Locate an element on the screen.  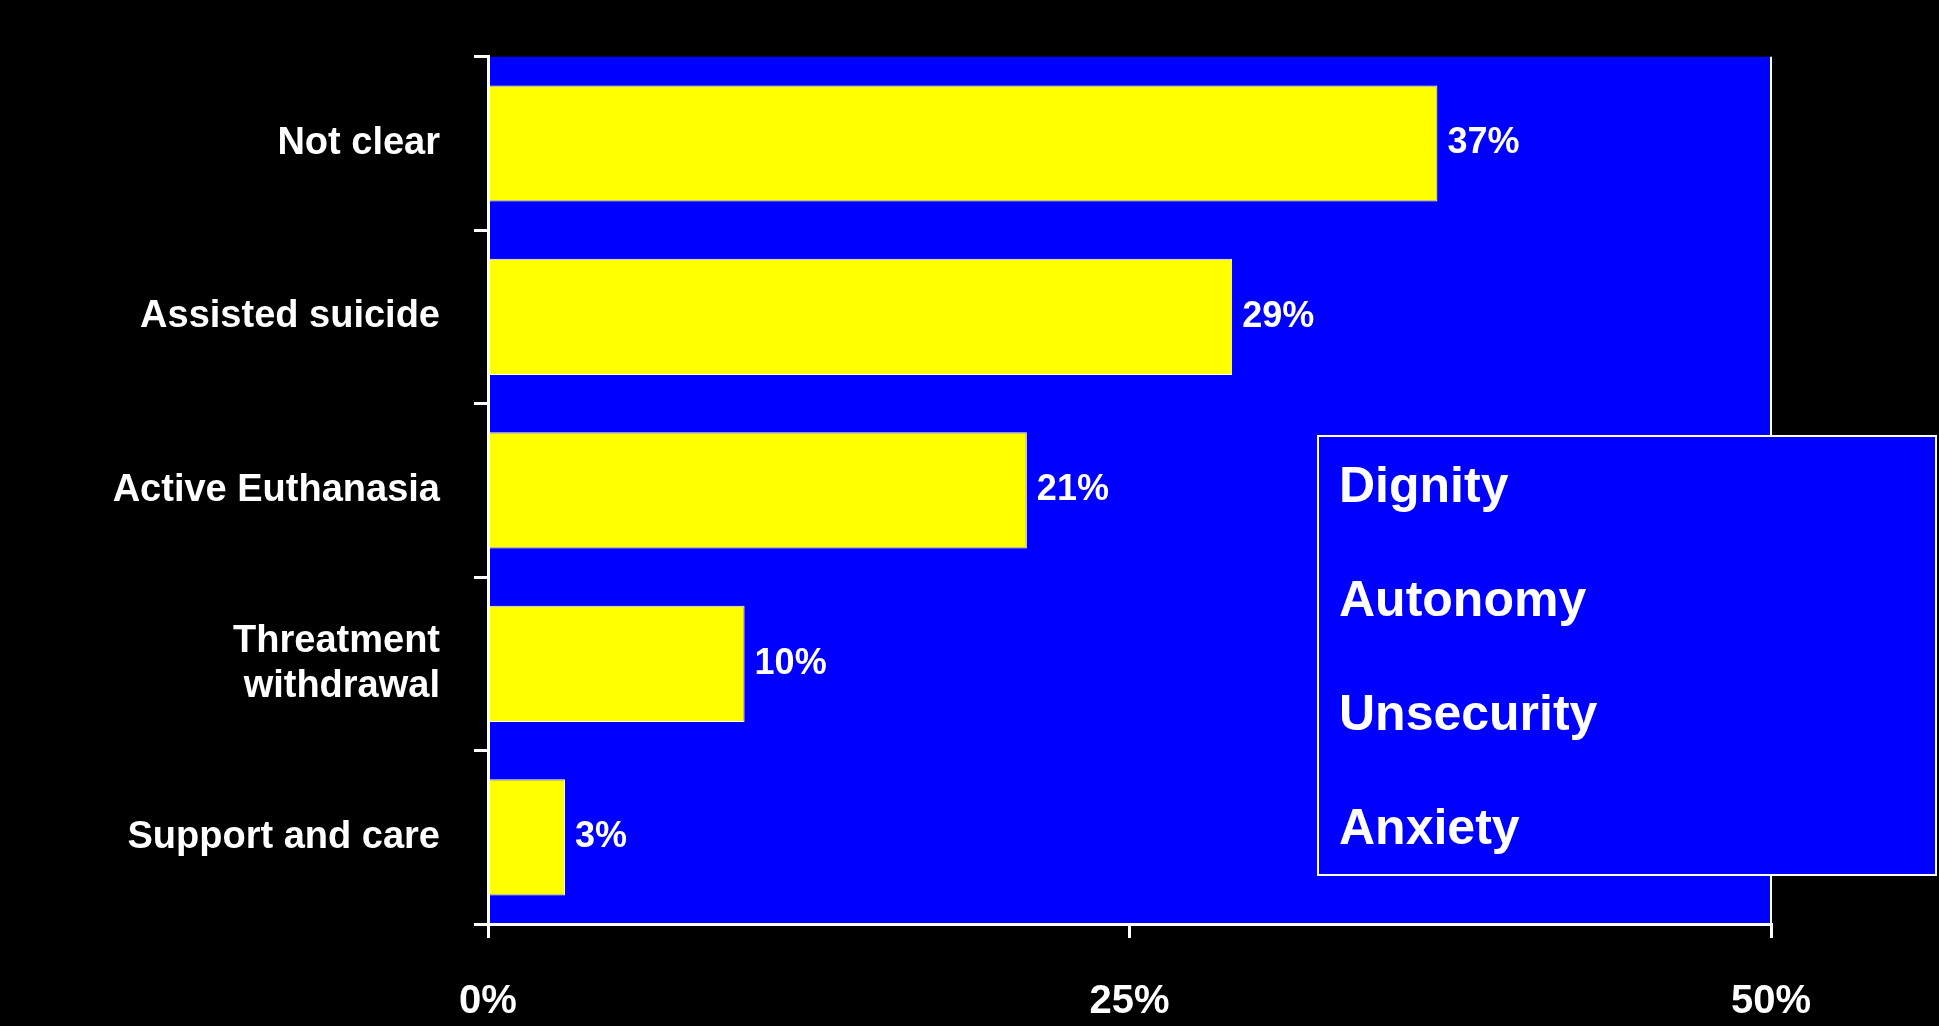
y-tick-label: Support and care is located at coordinates (283, 834).